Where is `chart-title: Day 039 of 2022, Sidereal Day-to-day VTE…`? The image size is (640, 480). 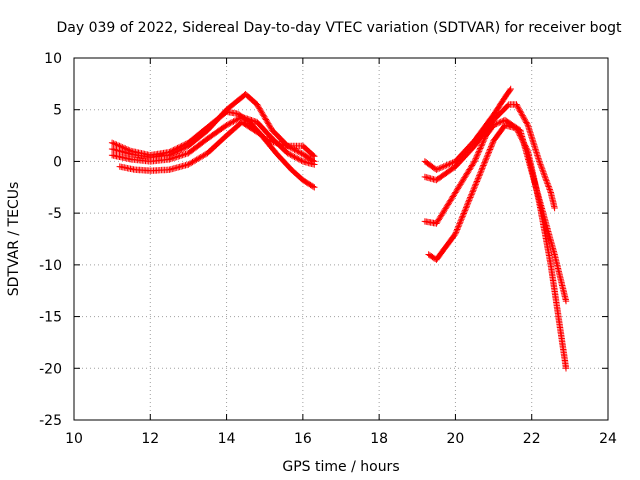
chart-title: Day 039 of 2022, Sidereal Day-to-day VTE… is located at coordinates (339, 28).